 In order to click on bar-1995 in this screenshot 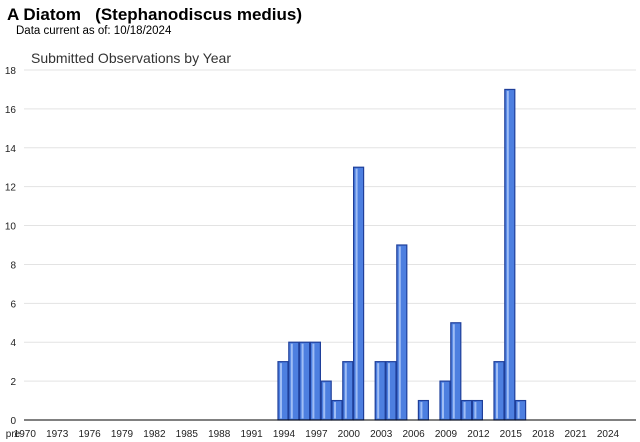, I will do `click(294, 381)`.